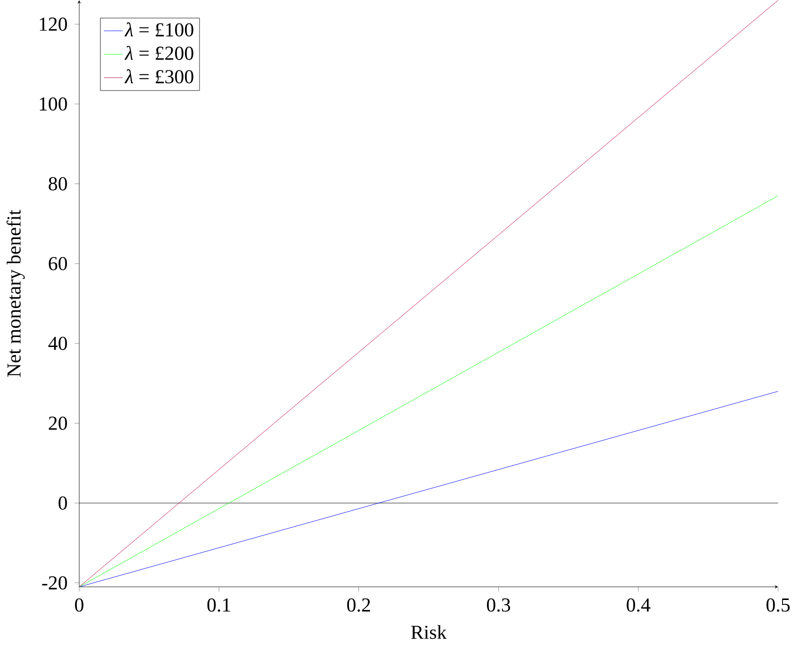 This screenshot has height=646, width=797. Describe the element at coordinates (159, 77) in the screenshot. I see `legend-label: λ = £300` at that location.